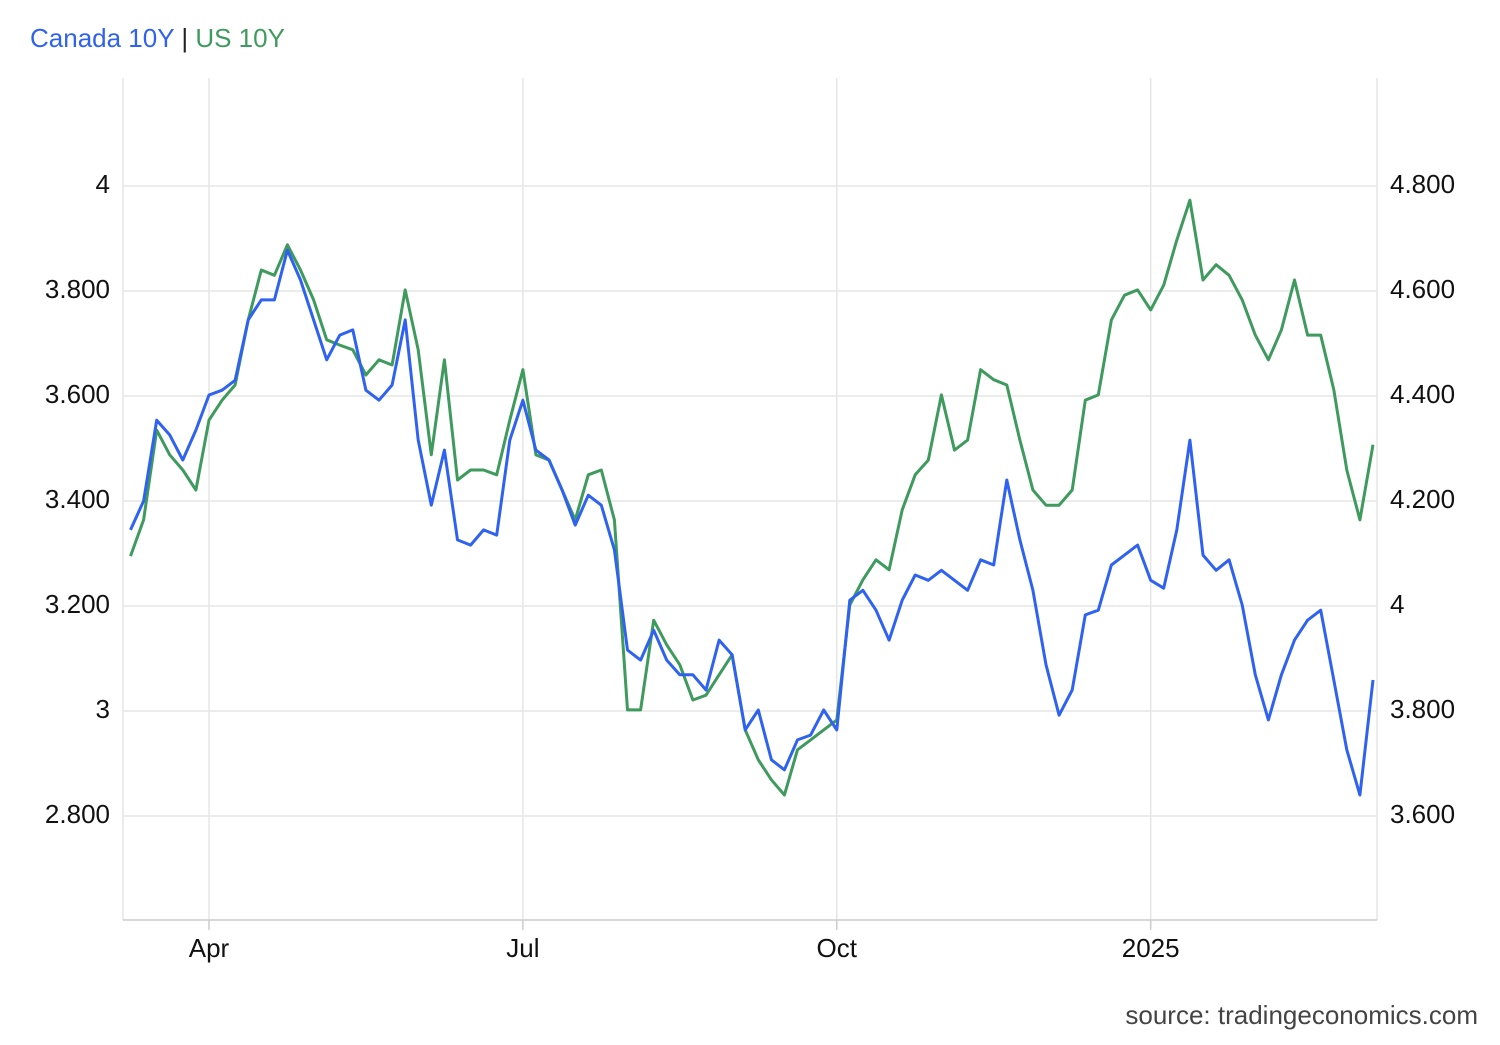 The image size is (1500, 1045). I want to click on y-tick-label: 4, so click(103, 184).